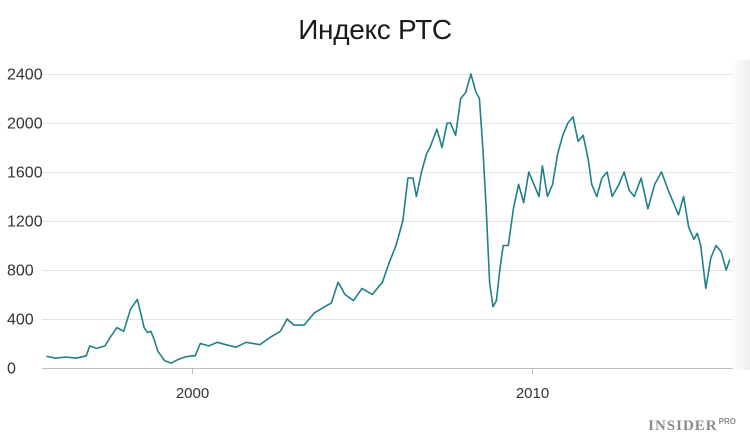 This screenshot has width=750, height=447. I want to click on y-tick-label: 1600, so click(25, 173).